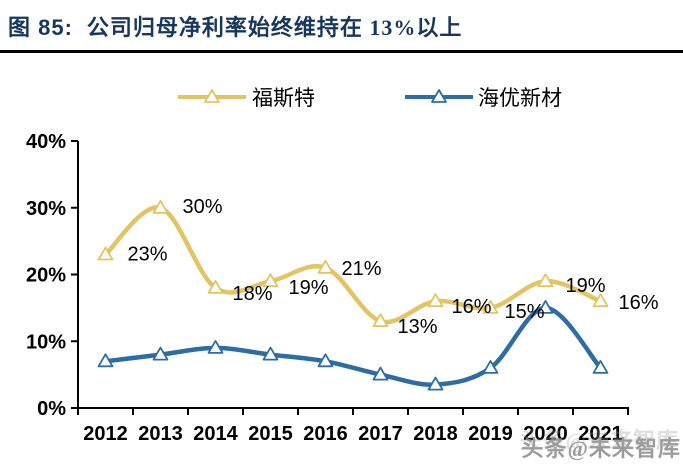 Image resolution: width=683 pixels, height=468 pixels. What do you see at coordinates (362, 269) in the screenshot?
I see `data-label: 21%` at bounding box center [362, 269].